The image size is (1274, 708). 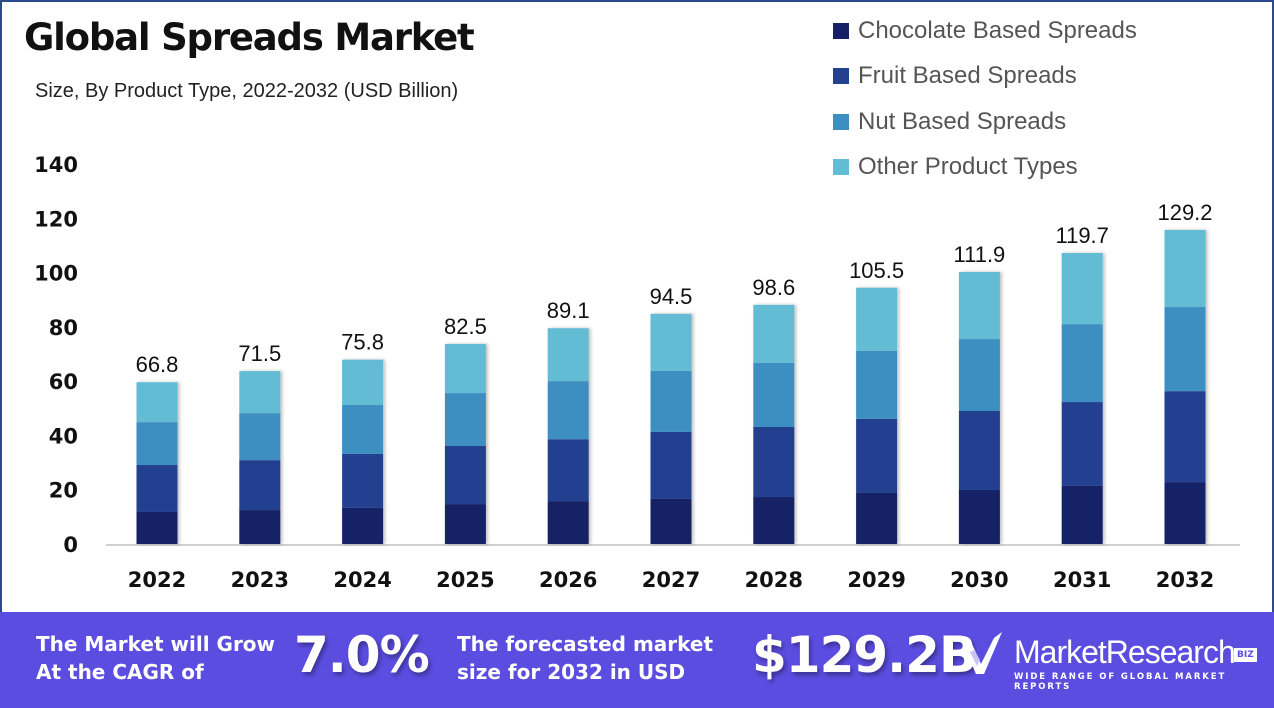 I want to click on bar-segment-other-product-types-2032, so click(x=1185, y=268).